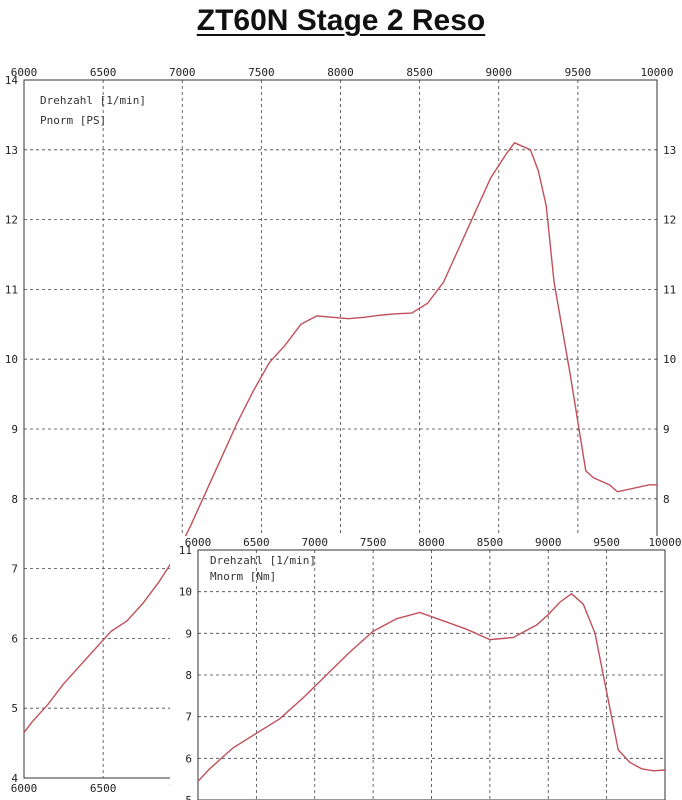  What do you see at coordinates (606, 542) in the screenshot?
I see `torque-x-tick-top-9500: 9500` at bounding box center [606, 542].